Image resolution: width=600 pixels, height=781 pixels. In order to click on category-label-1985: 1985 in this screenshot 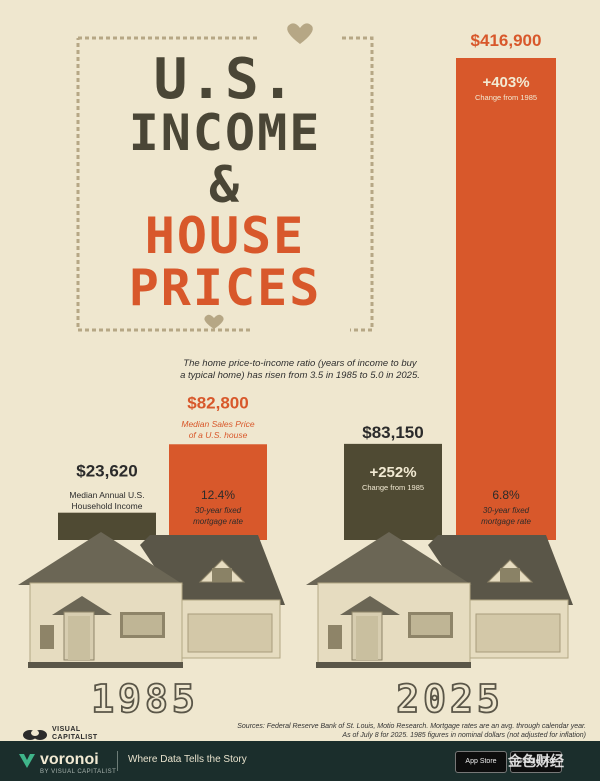, I will do `click(145, 699)`.